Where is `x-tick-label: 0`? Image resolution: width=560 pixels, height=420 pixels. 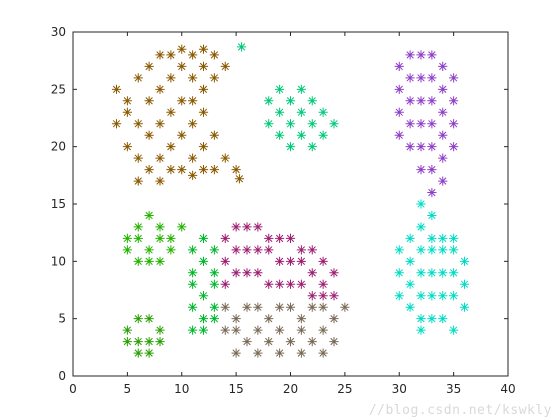
x-tick-label: 0 is located at coordinates (73, 389).